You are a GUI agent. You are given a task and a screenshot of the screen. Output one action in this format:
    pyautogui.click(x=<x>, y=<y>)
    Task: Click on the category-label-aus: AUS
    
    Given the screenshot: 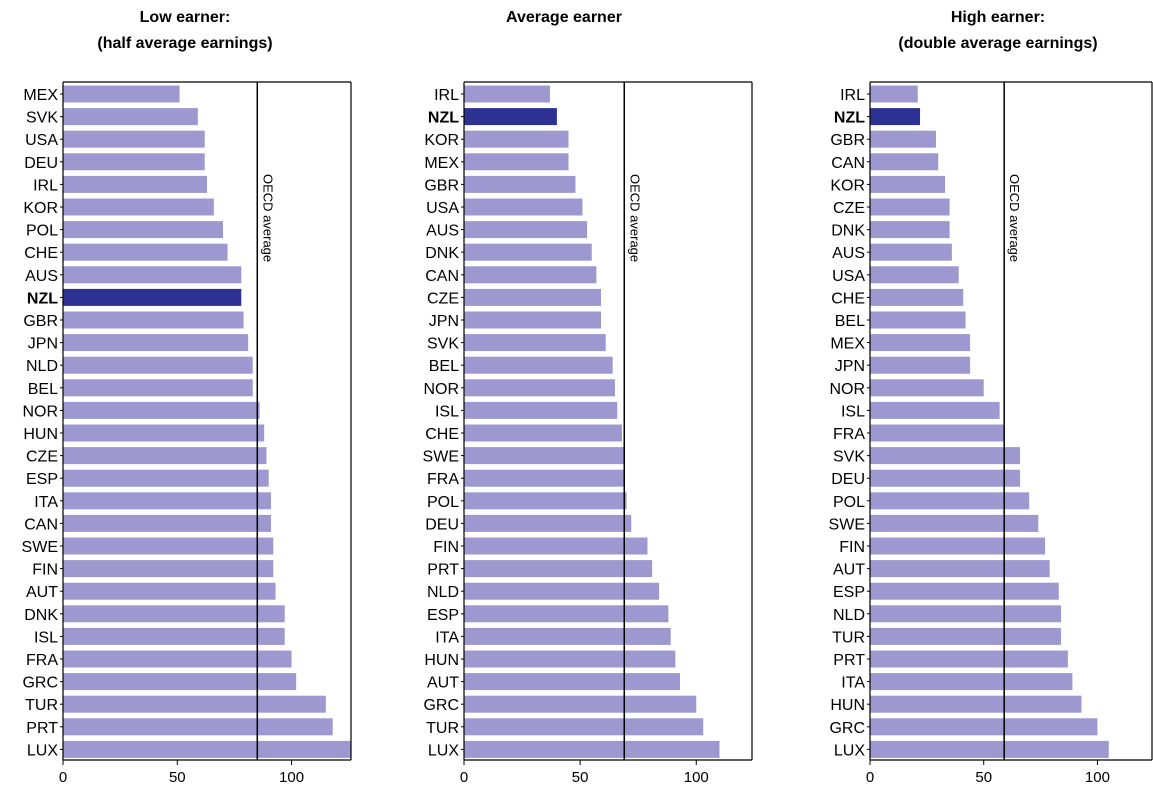 What is the action you would take?
    pyautogui.click(x=848, y=253)
    